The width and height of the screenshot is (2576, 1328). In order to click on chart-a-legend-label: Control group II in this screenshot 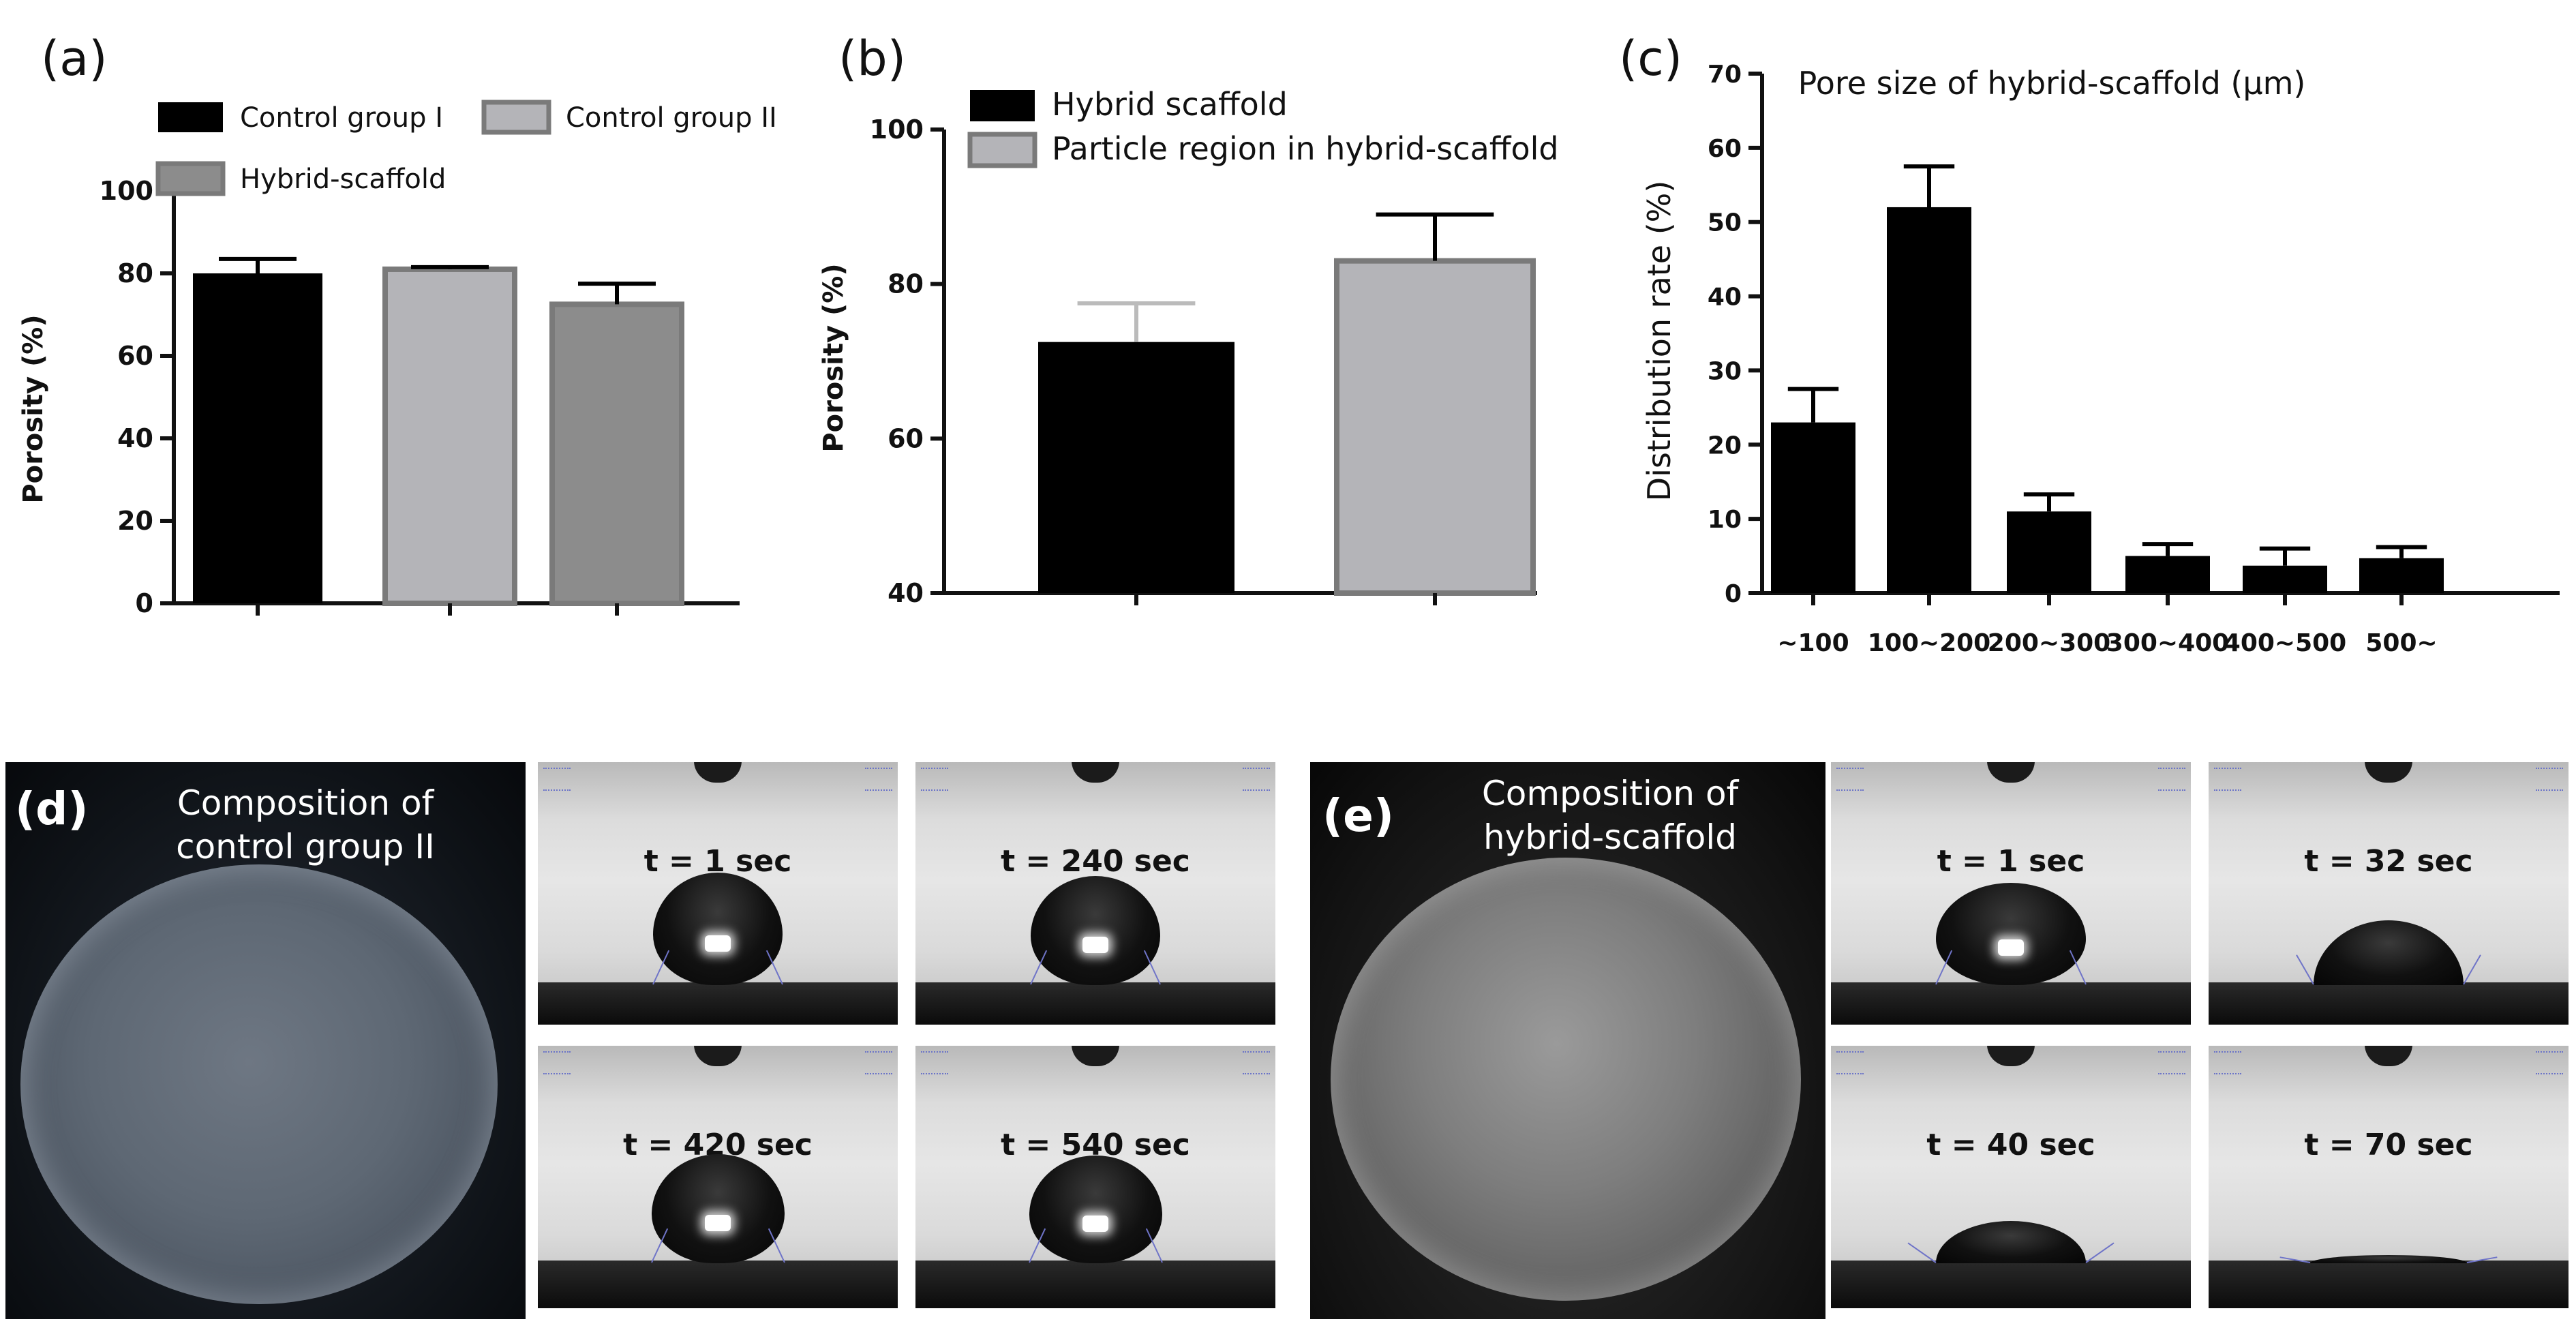, I will do `click(672, 118)`.